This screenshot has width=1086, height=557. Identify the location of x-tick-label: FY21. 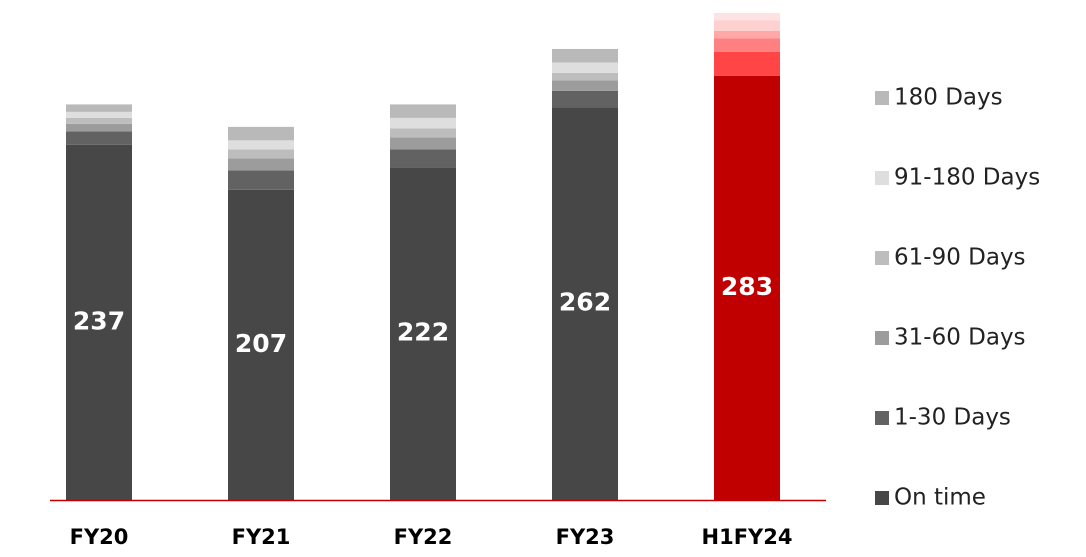
(261, 537).